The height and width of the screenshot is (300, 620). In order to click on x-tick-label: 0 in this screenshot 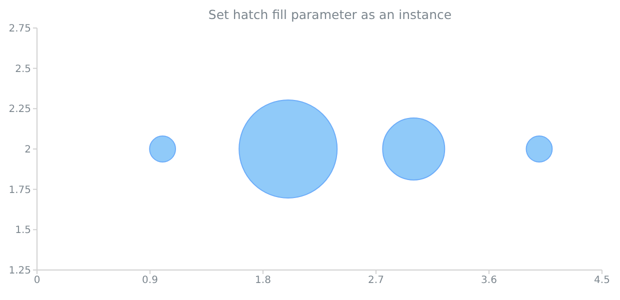, I will do `click(37, 280)`.